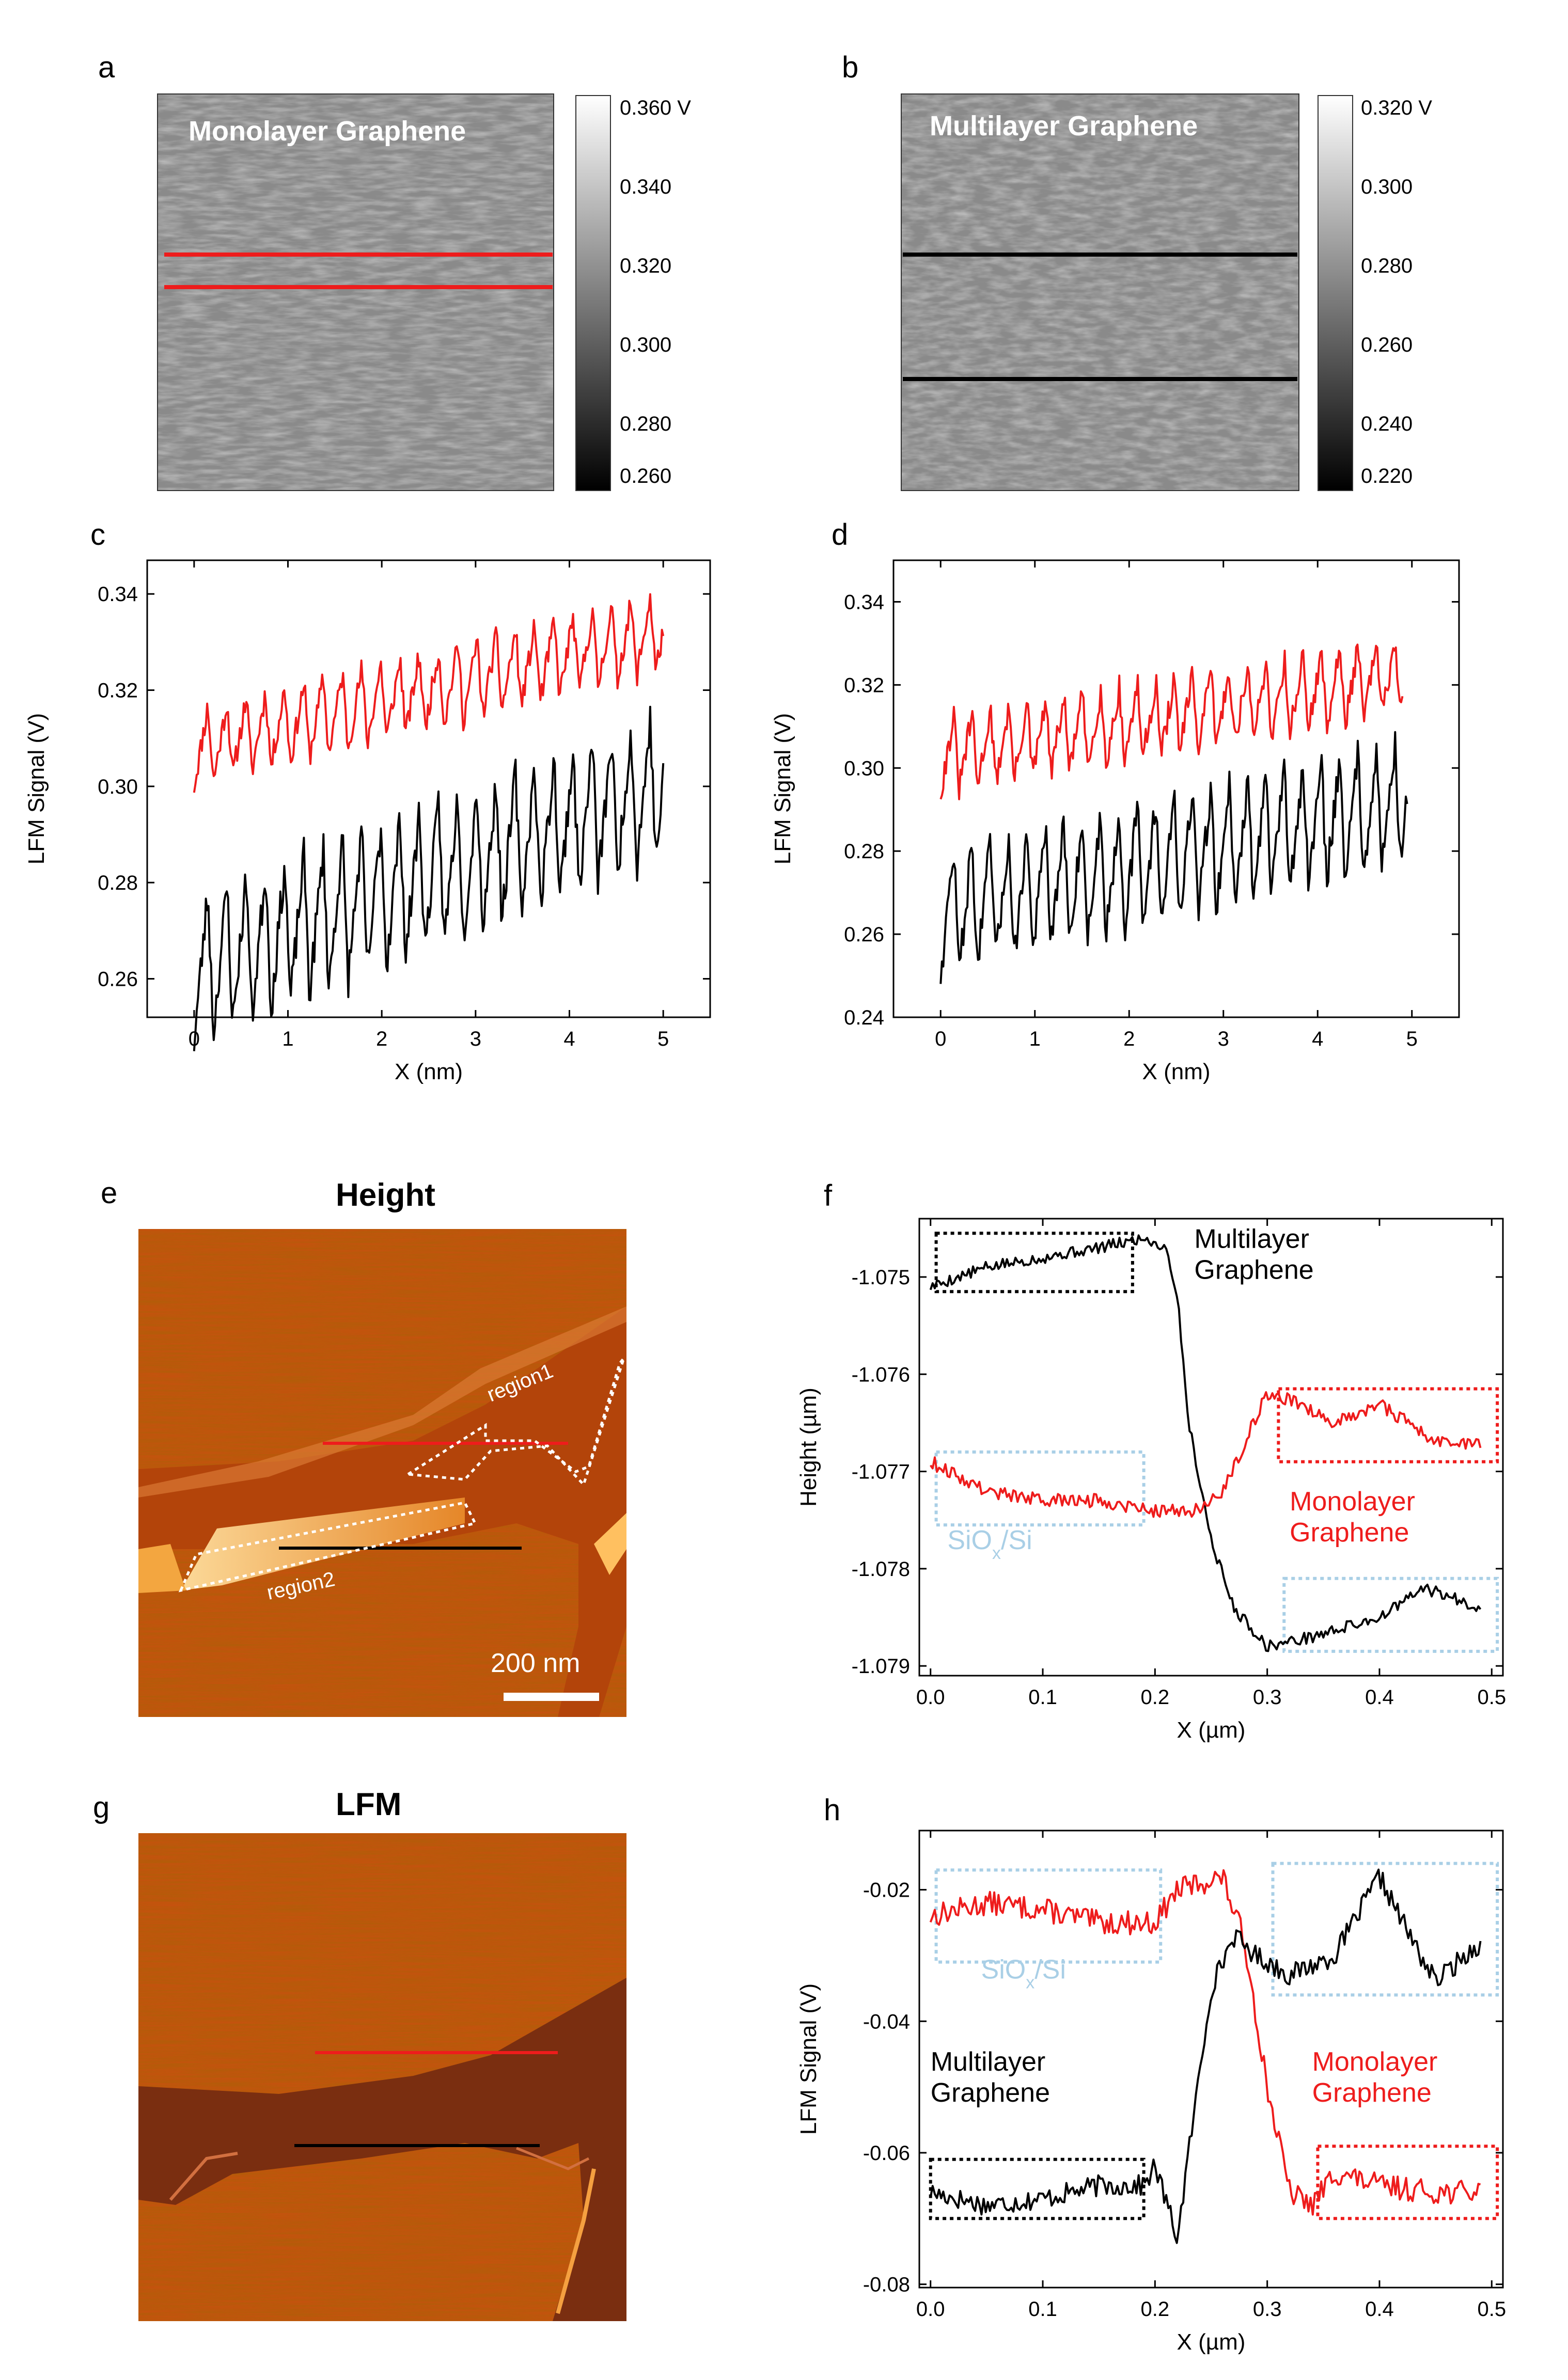  What do you see at coordinates (551, 1697) in the screenshot?
I see `scale-bar` at bounding box center [551, 1697].